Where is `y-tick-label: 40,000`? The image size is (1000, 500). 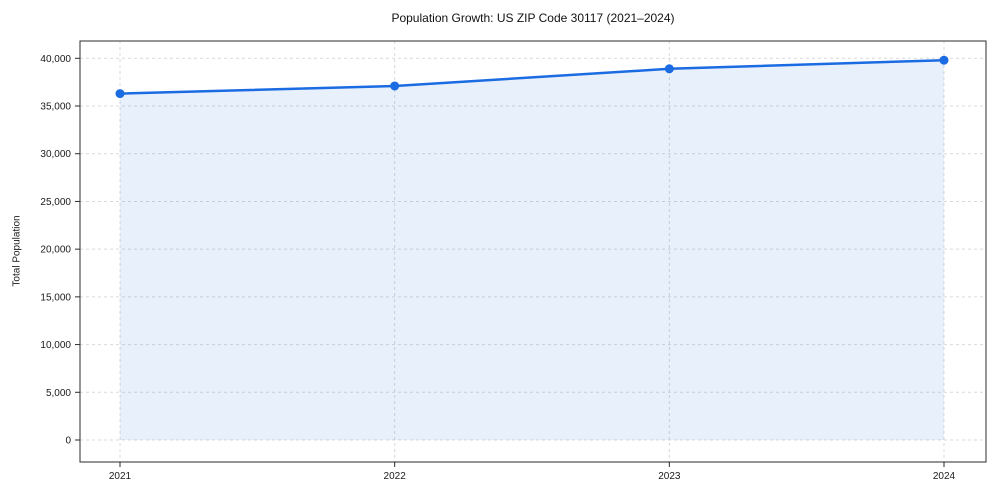
y-tick-label: 40,000 is located at coordinates (55, 59).